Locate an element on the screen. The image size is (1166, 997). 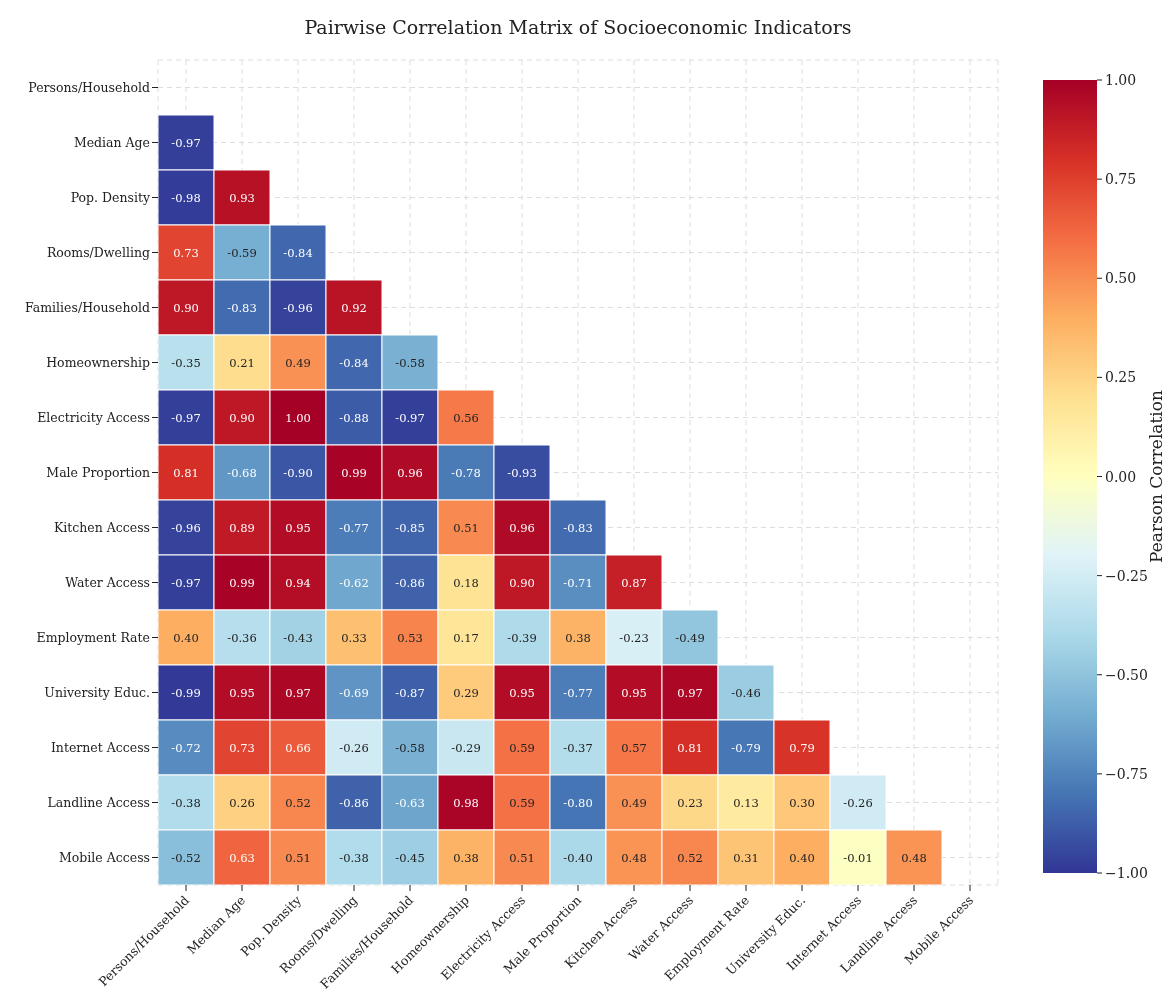
data-label: -0.01 is located at coordinates (858, 857).